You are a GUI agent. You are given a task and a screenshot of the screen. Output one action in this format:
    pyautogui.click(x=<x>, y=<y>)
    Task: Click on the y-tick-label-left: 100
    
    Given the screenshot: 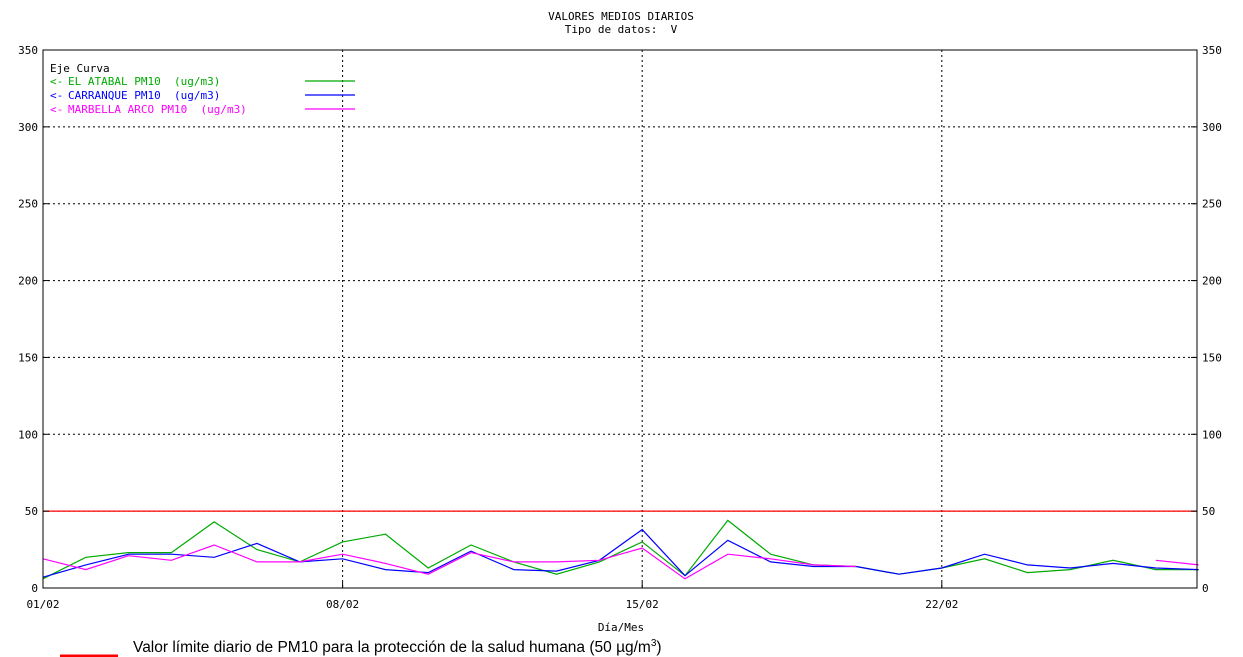 What is the action you would take?
    pyautogui.click(x=28, y=434)
    